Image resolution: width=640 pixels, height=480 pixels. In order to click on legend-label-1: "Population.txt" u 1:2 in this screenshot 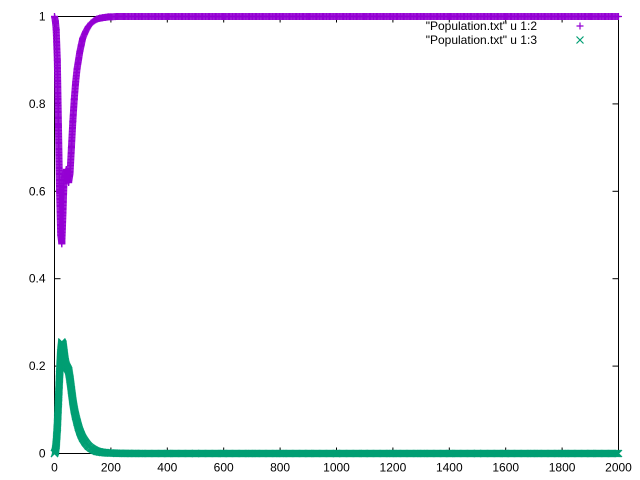, I will do `click(482, 26)`.